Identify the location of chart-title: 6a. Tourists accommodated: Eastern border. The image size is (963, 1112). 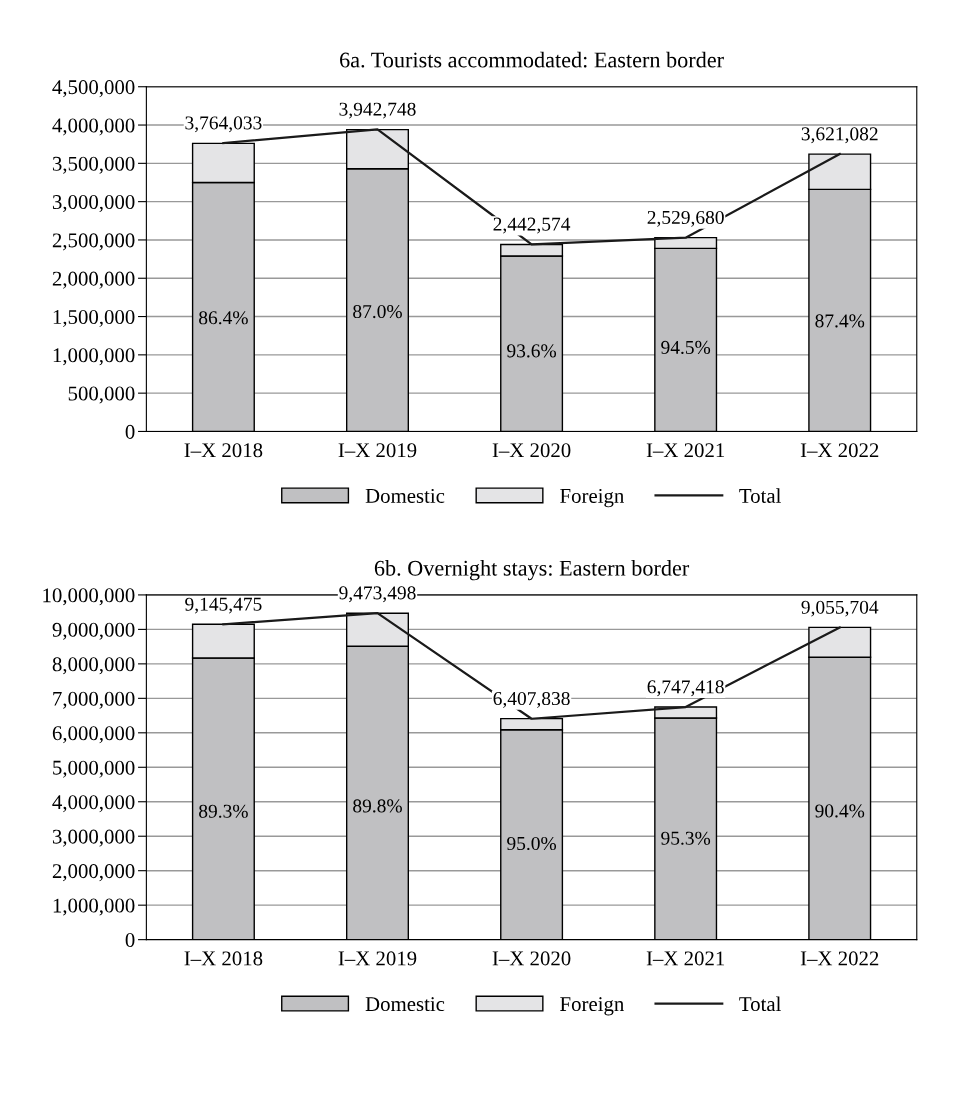
(532, 59).